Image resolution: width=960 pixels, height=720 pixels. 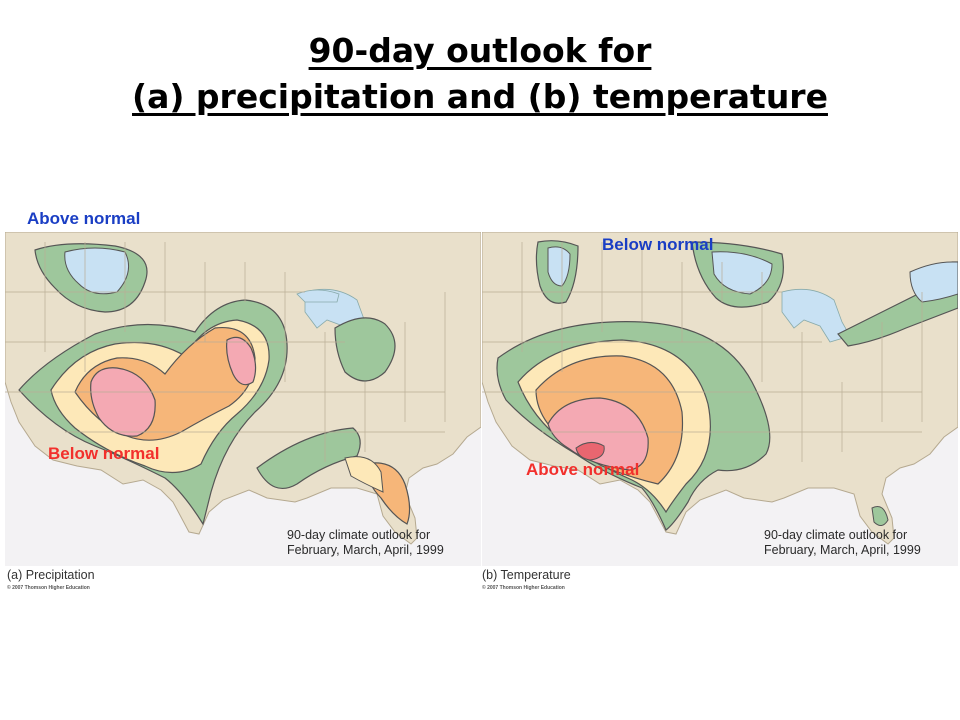 I want to click on callout-below-normal-a: Below normal, so click(x=104, y=453).